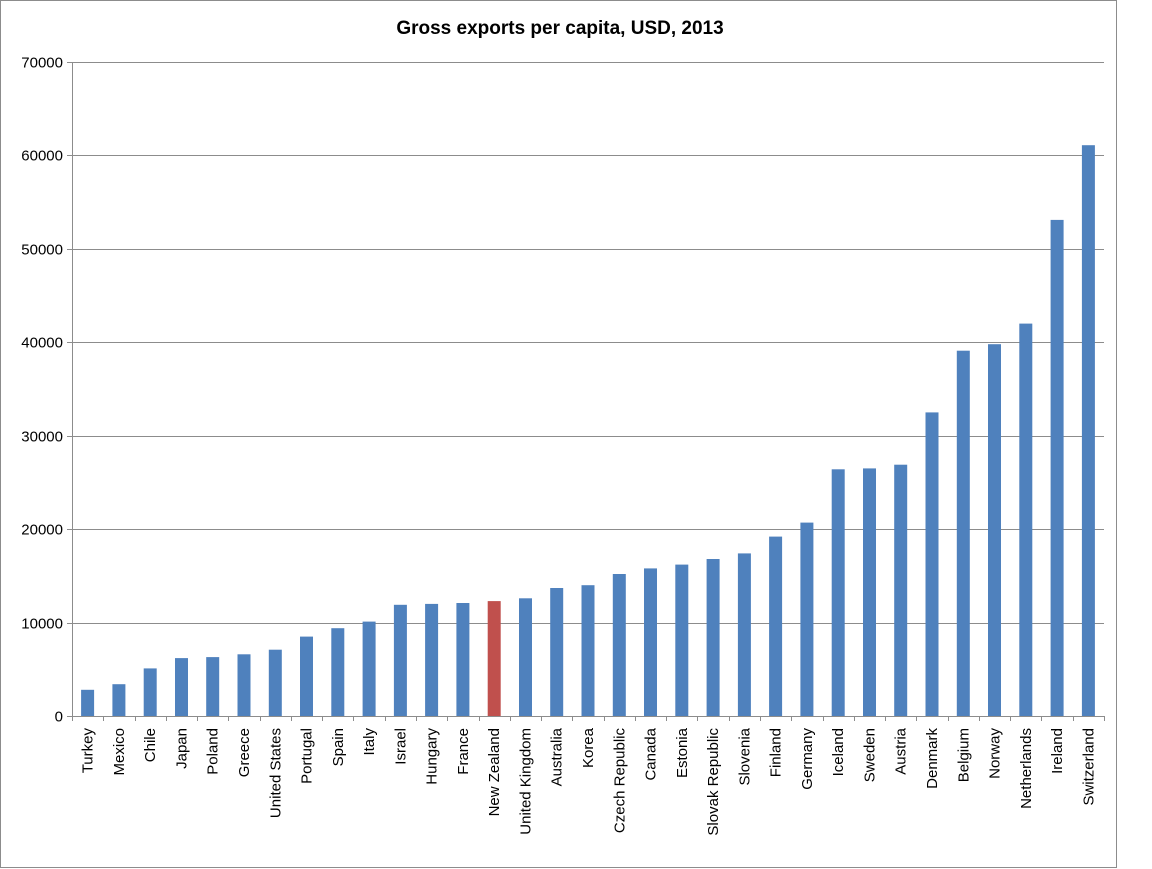  What do you see at coordinates (338, 747) in the screenshot?
I see `x-category-label: Spain` at bounding box center [338, 747].